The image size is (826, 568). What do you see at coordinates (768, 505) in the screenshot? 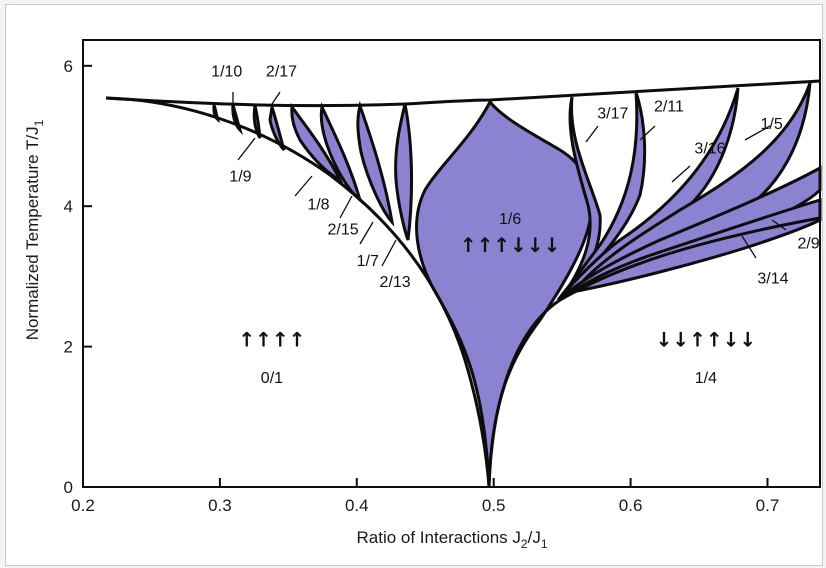
I see `x-tick-label: 0.7` at bounding box center [768, 505].